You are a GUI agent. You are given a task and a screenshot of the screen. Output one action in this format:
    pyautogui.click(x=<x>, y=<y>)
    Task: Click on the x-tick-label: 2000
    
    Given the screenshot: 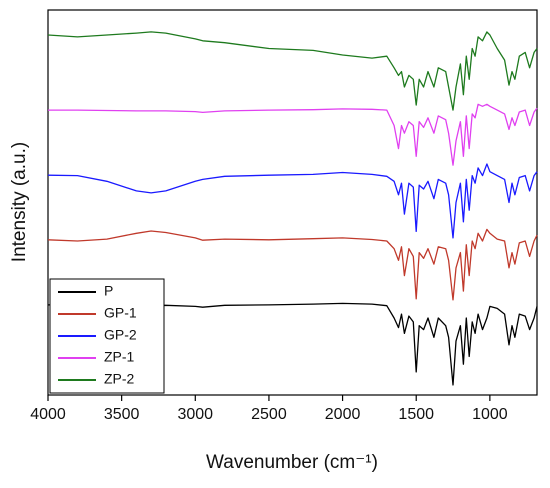 What is the action you would take?
    pyautogui.click(x=343, y=414)
    